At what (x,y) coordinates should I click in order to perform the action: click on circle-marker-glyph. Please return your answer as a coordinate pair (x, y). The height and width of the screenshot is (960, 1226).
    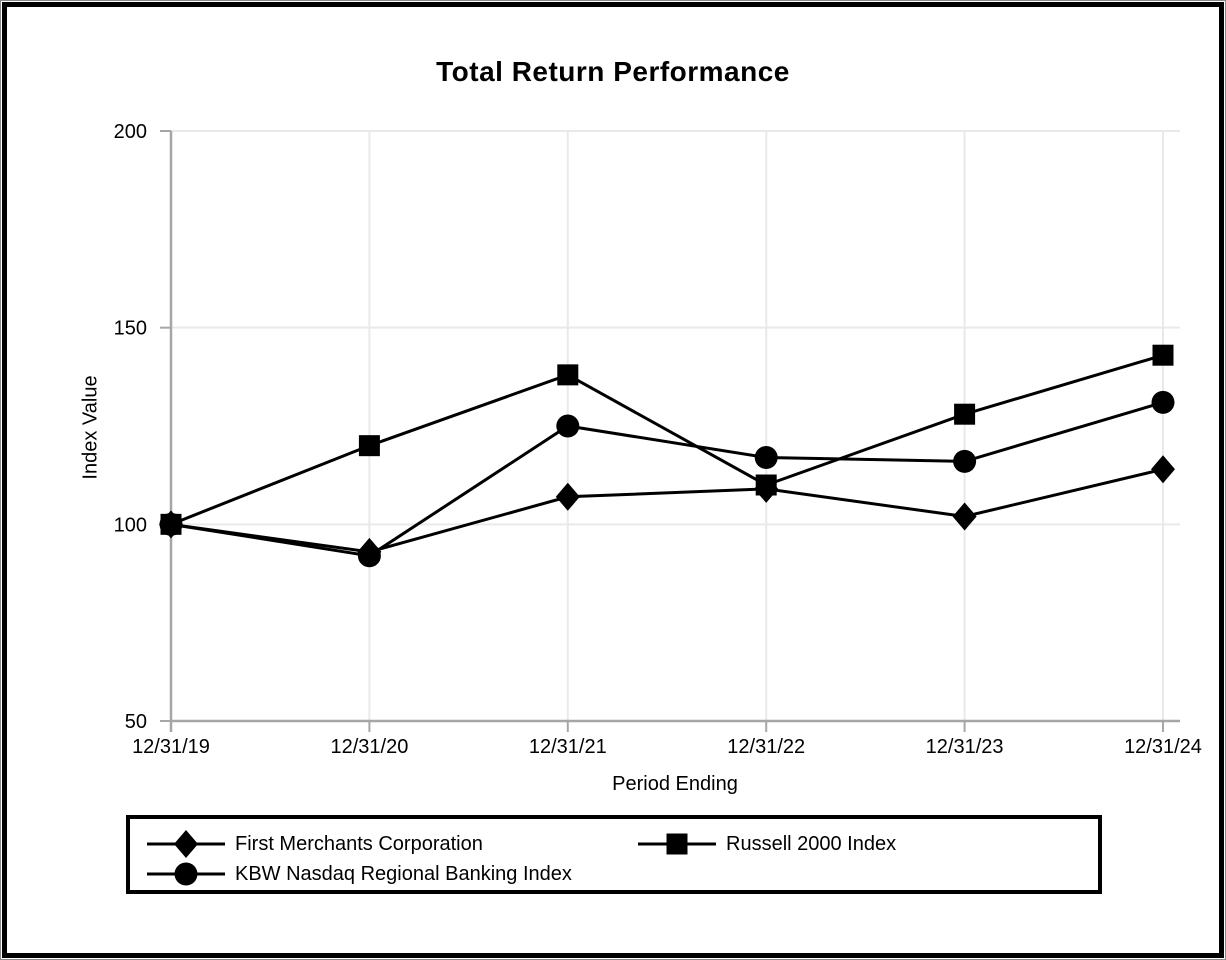
    Looking at the image, I should click on (186, 874).